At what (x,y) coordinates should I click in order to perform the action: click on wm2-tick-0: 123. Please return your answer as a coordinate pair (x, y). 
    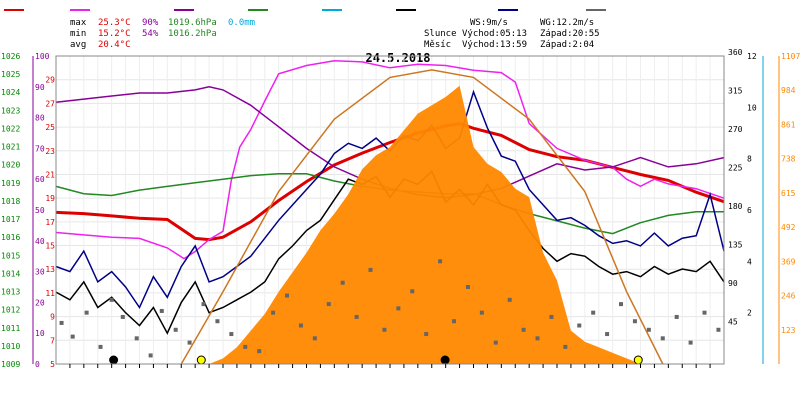
    Looking at the image, I should click on (788, 330).